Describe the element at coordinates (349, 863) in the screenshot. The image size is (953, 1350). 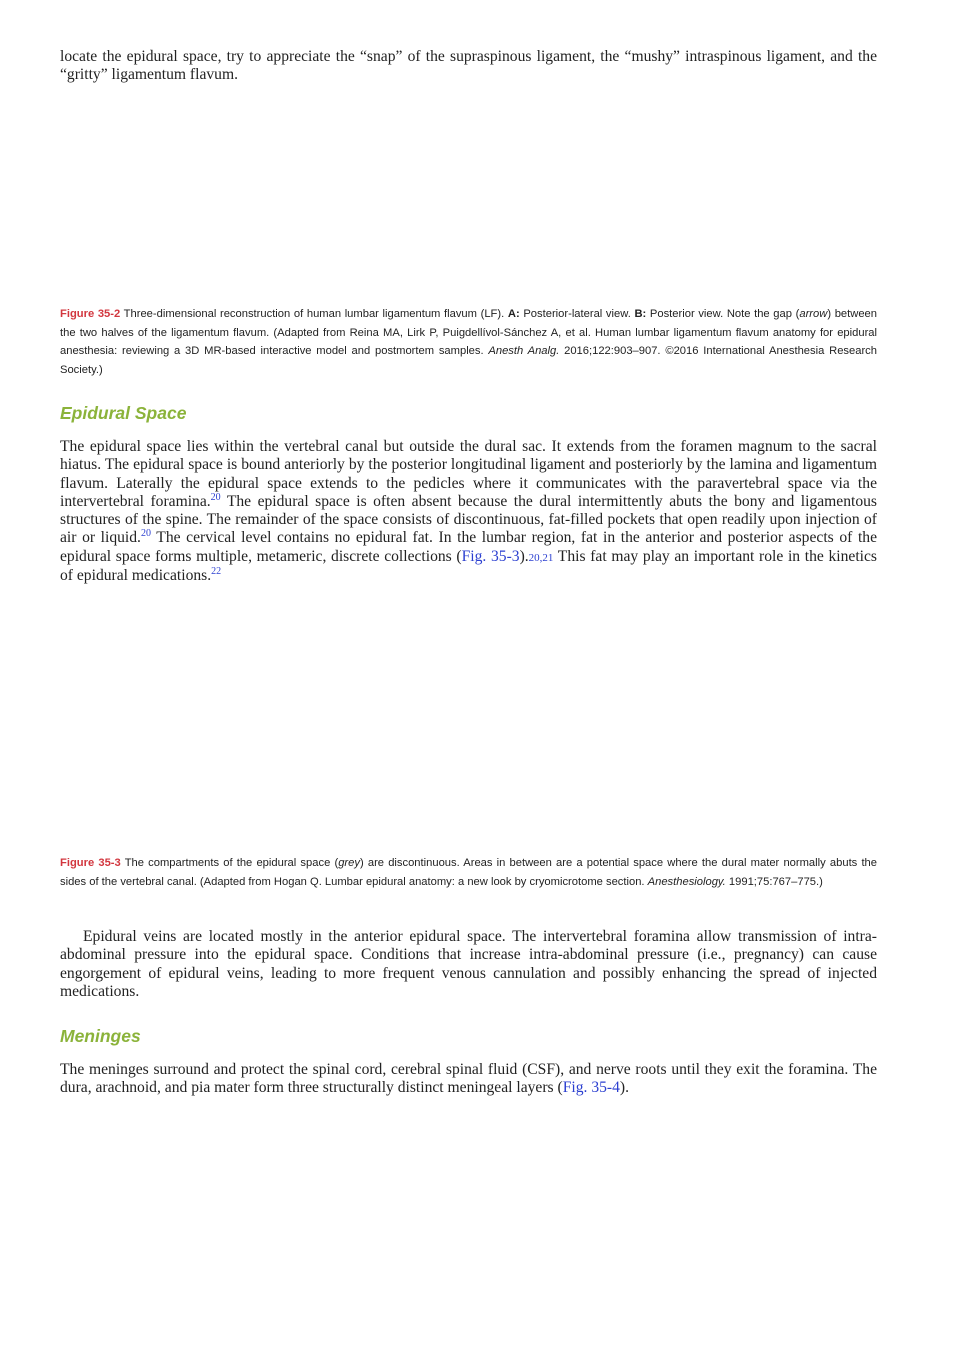
I see `text: grey` at that location.